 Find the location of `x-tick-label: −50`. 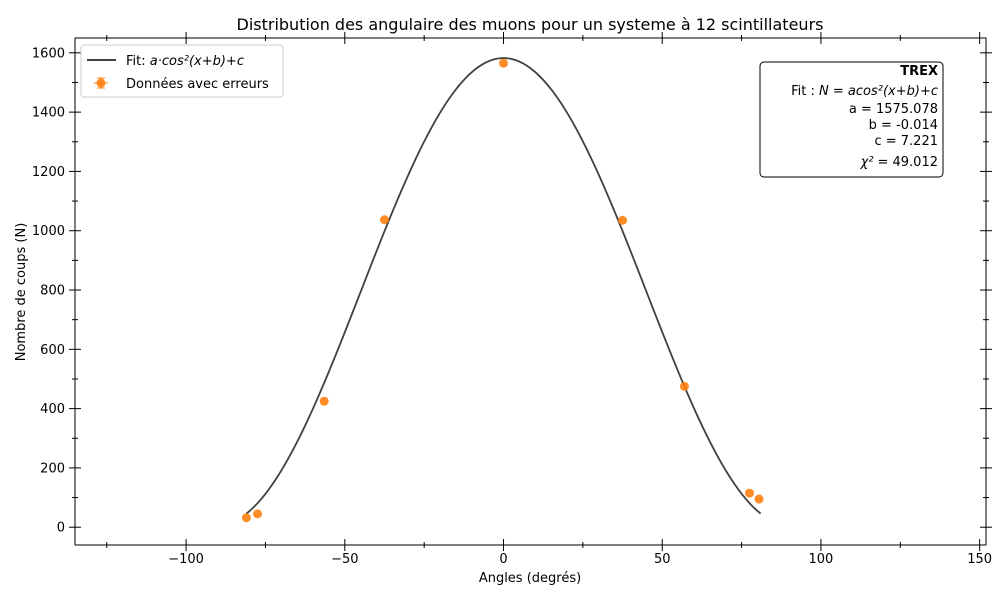

x-tick-label: −50 is located at coordinates (344, 559).